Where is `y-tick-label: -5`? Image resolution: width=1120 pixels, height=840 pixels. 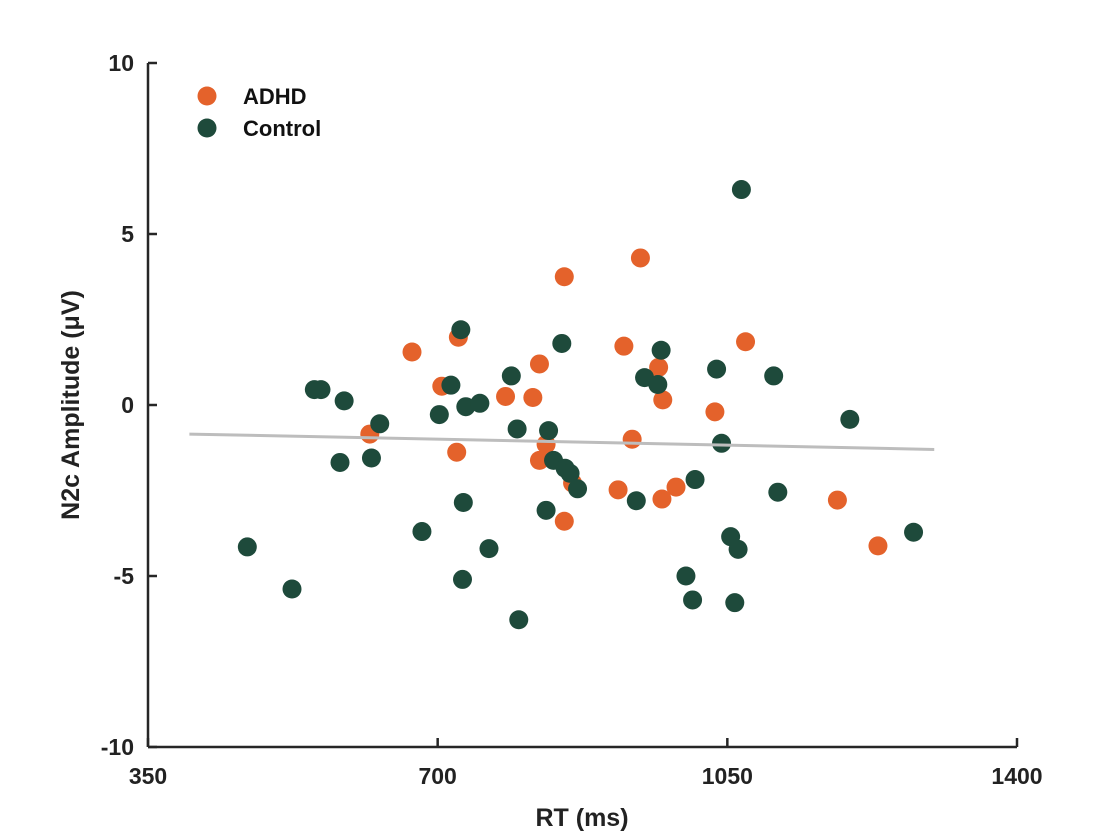 y-tick-label: -5 is located at coordinates (124, 576).